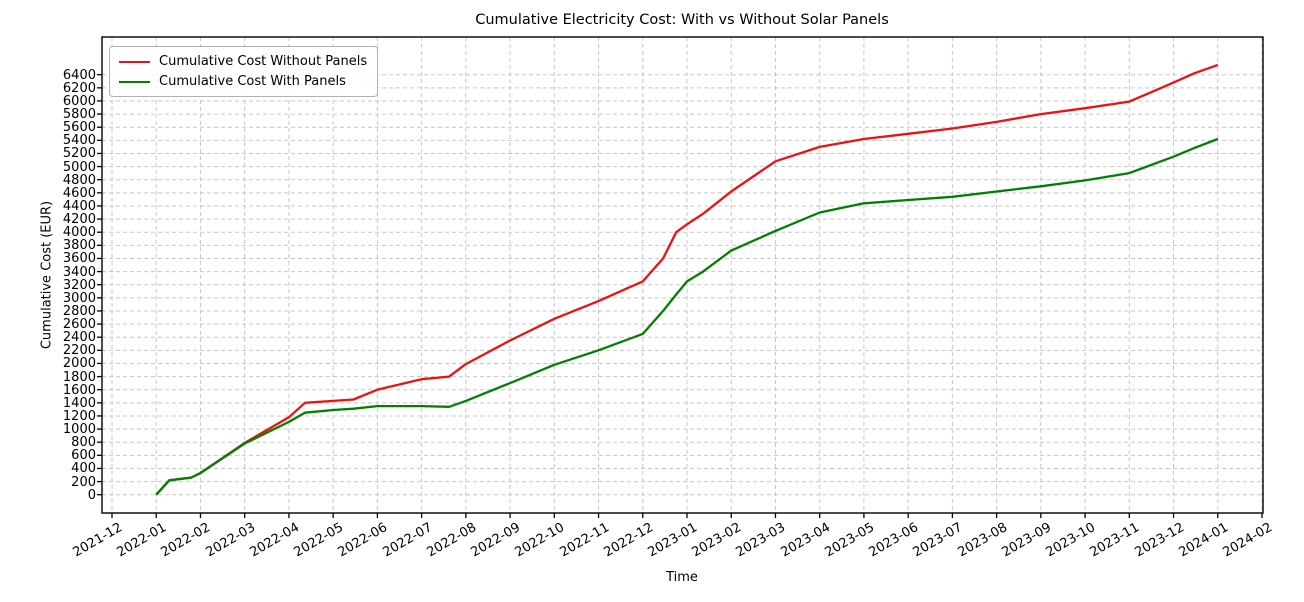 The height and width of the screenshot is (602, 1304). What do you see at coordinates (79, 272) in the screenshot?
I see `y-tick-label: 3400` at bounding box center [79, 272].